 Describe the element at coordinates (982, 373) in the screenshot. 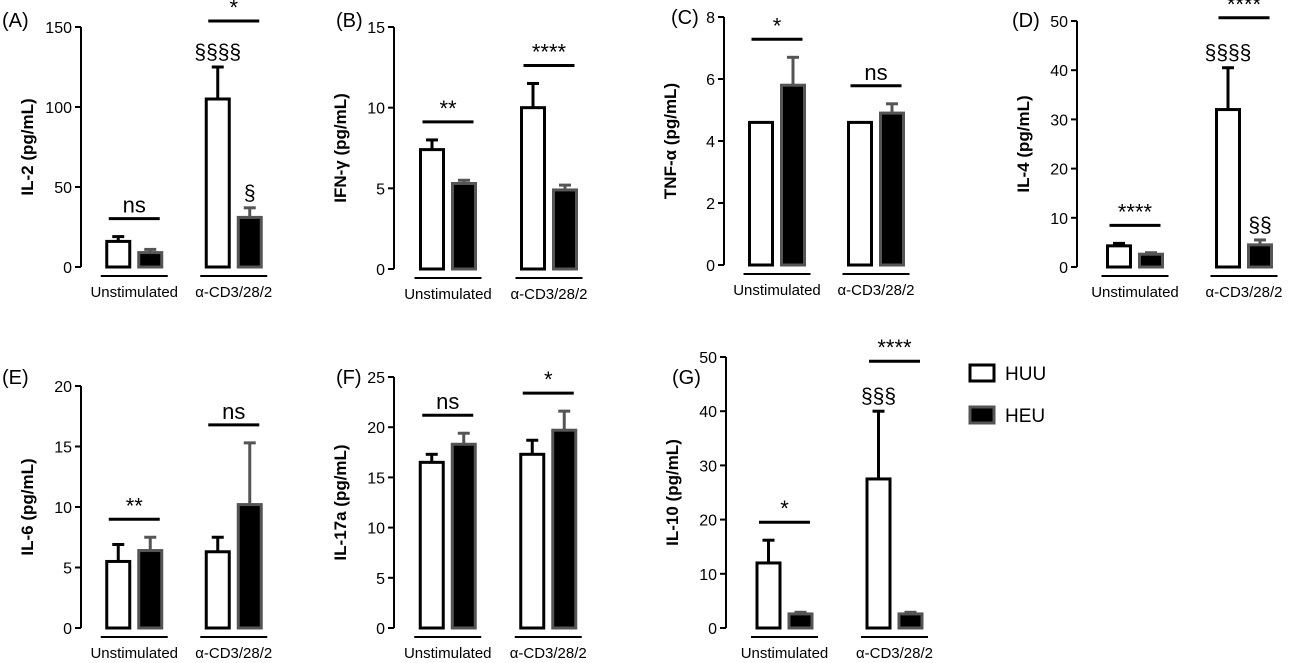

I see `legend-swatch-huu` at that location.